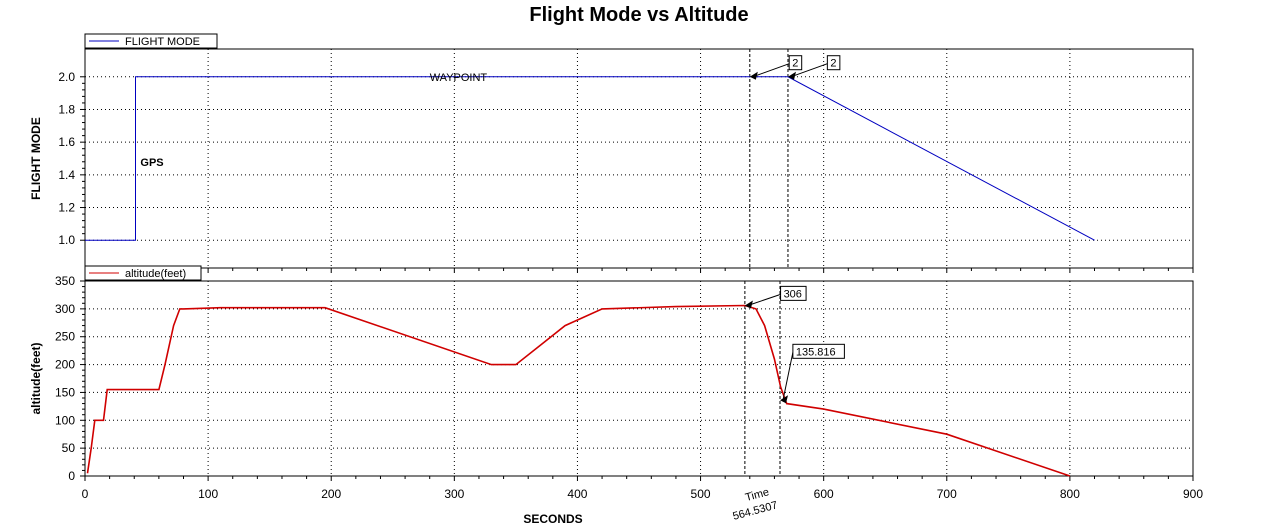 This screenshot has width=1278, height=527. What do you see at coordinates (151, 163) in the screenshot?
I see `annotation-label: GPS` at bounding box center [151, 163].